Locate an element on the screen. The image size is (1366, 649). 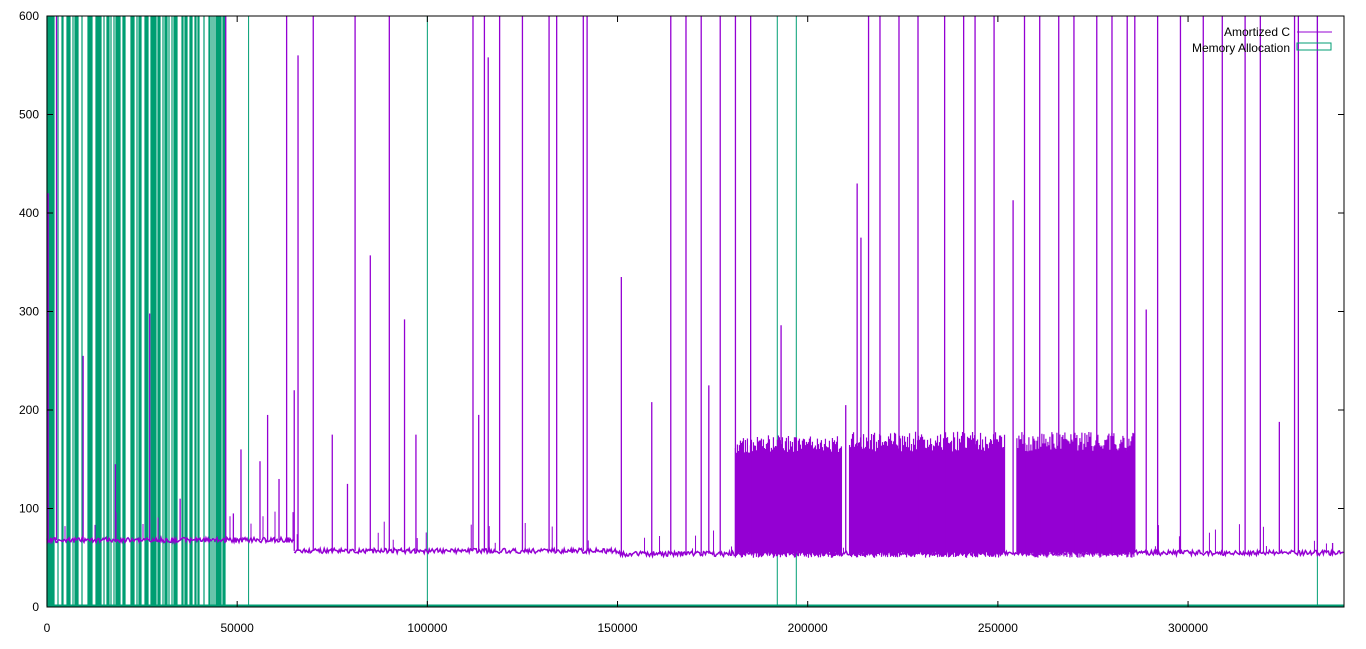
y-tick-label: 200 is located at coordinates (29, 410).